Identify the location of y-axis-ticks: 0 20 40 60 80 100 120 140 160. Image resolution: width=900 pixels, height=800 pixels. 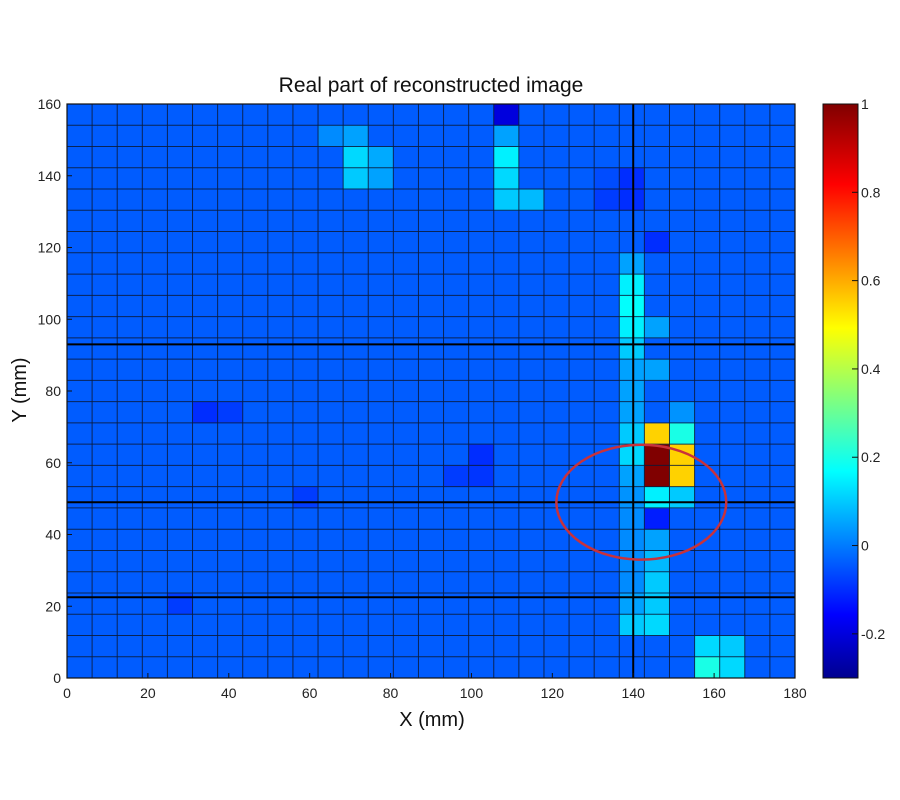
(55, 391).